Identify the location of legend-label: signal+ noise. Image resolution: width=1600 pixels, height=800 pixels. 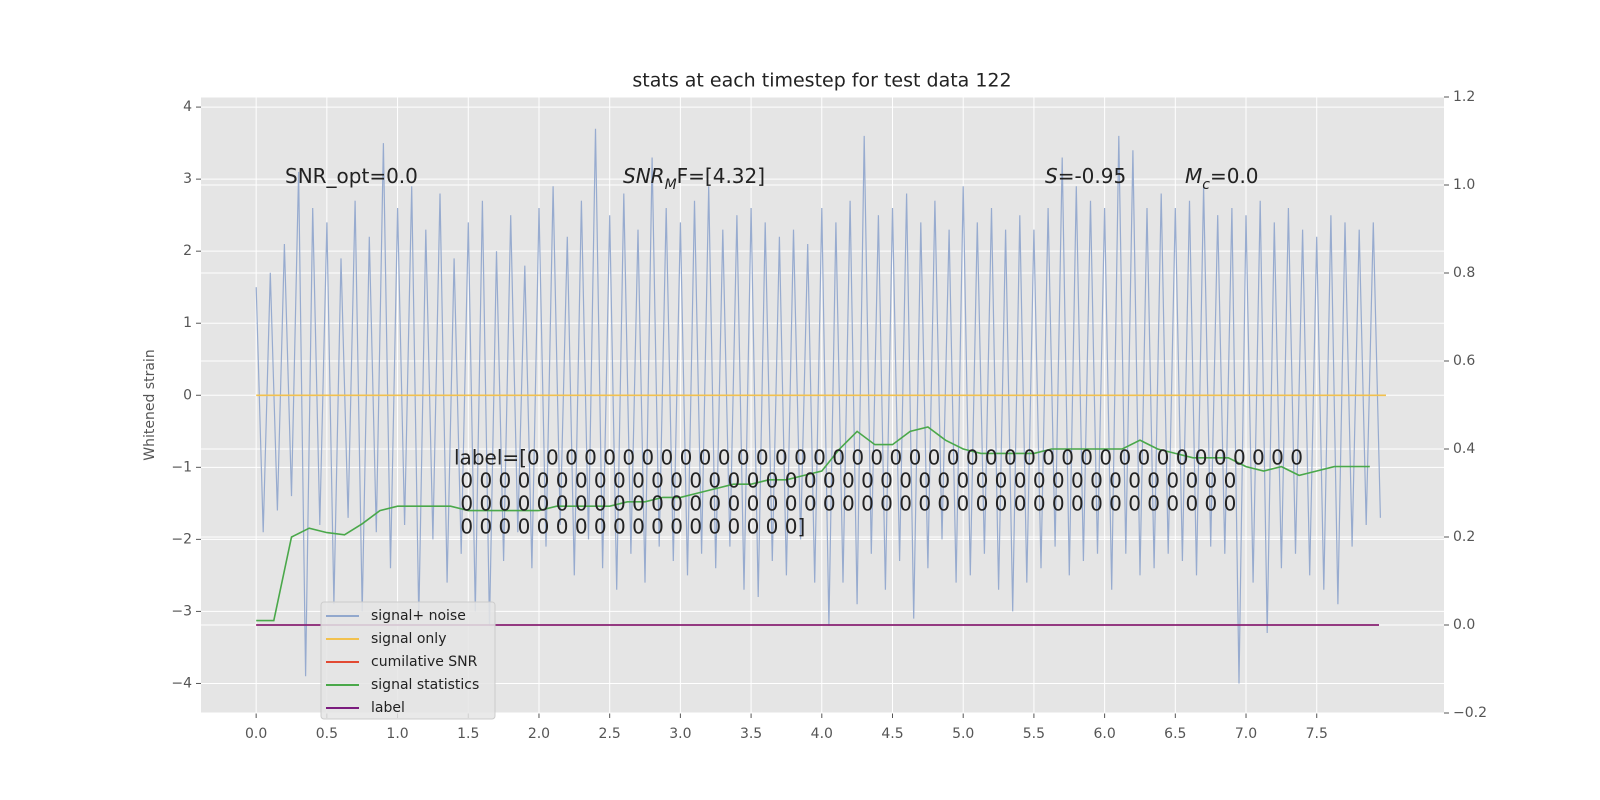
(418, 616).